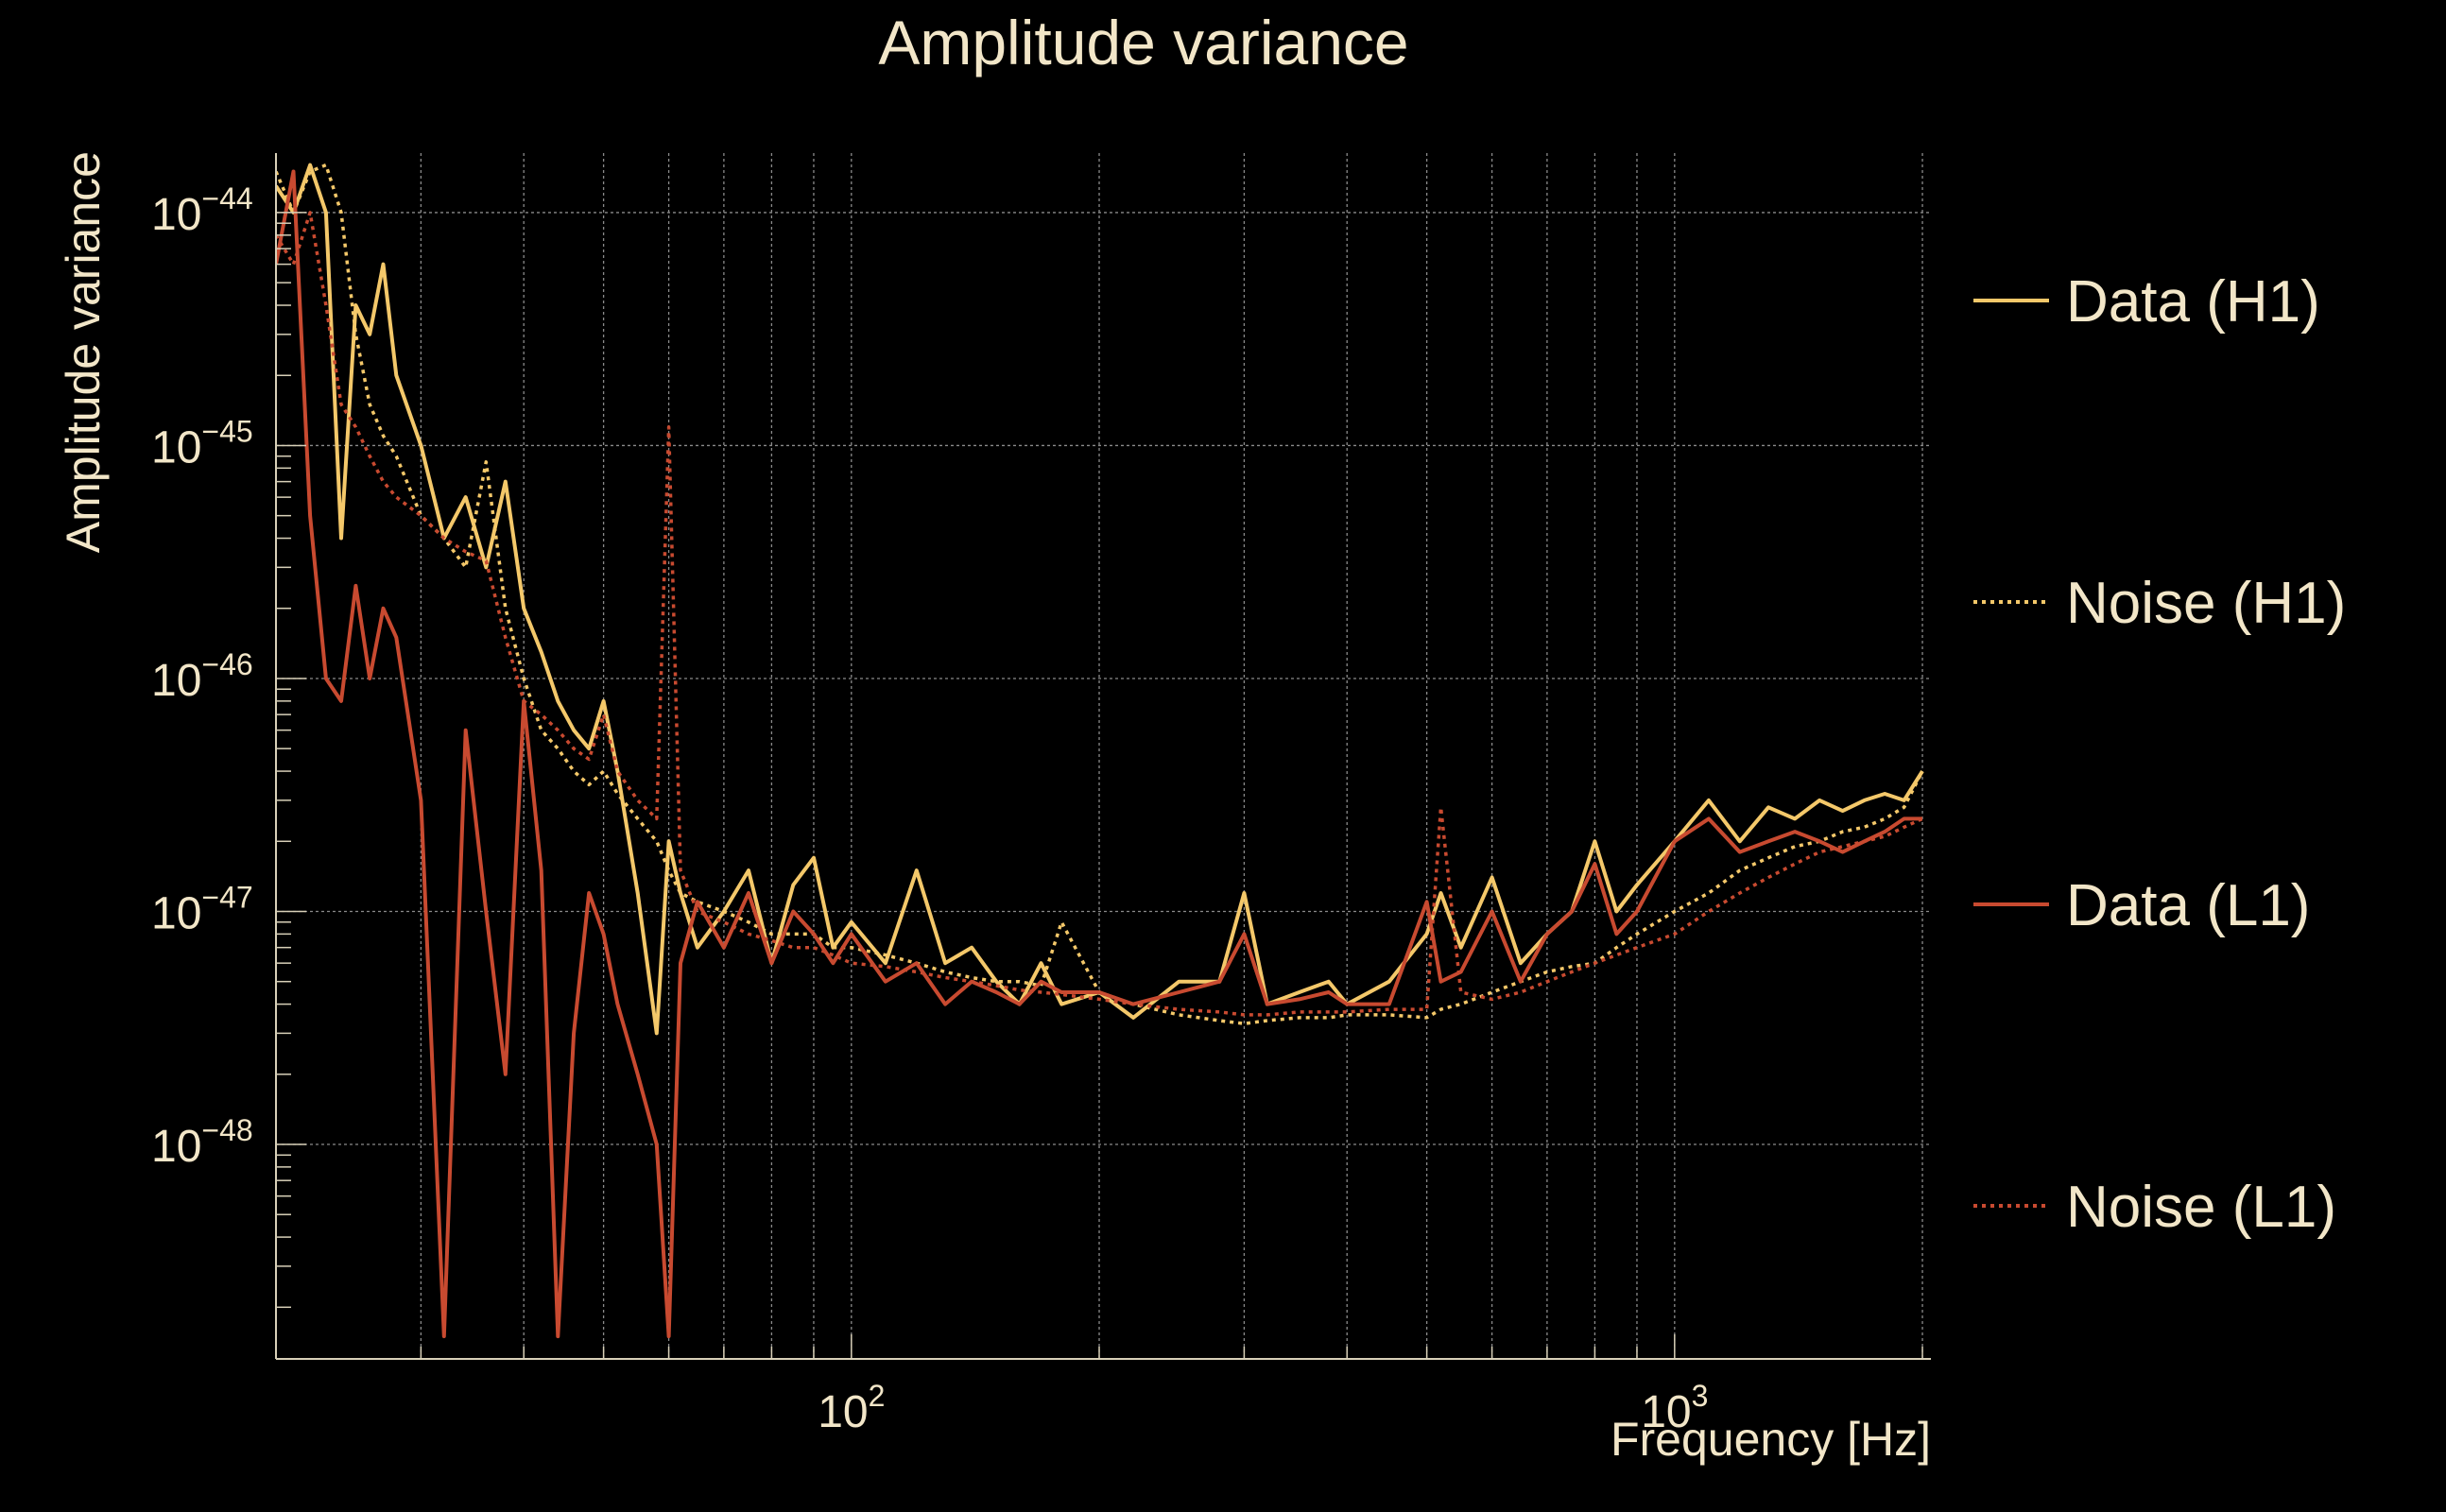 This screenshot has width=2446, height=1512. I want to click on x-axis-label: Frequency [Hz], so click(1771, 1439).